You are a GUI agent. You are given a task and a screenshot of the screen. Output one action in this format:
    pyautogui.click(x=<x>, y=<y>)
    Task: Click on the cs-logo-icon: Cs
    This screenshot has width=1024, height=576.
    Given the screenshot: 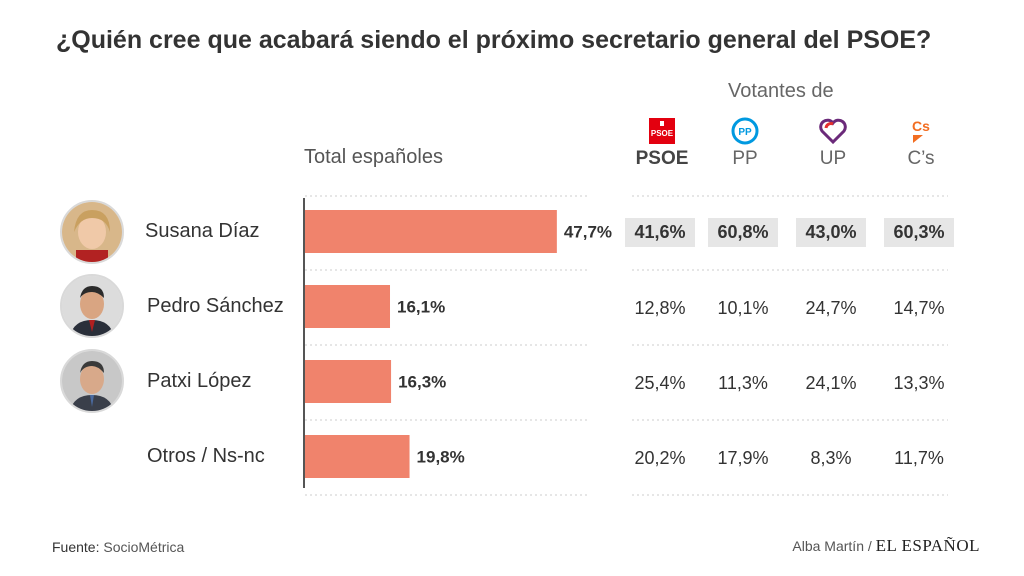 What is the action you would take?
    pyautogui.click(x=921, y=131)
    